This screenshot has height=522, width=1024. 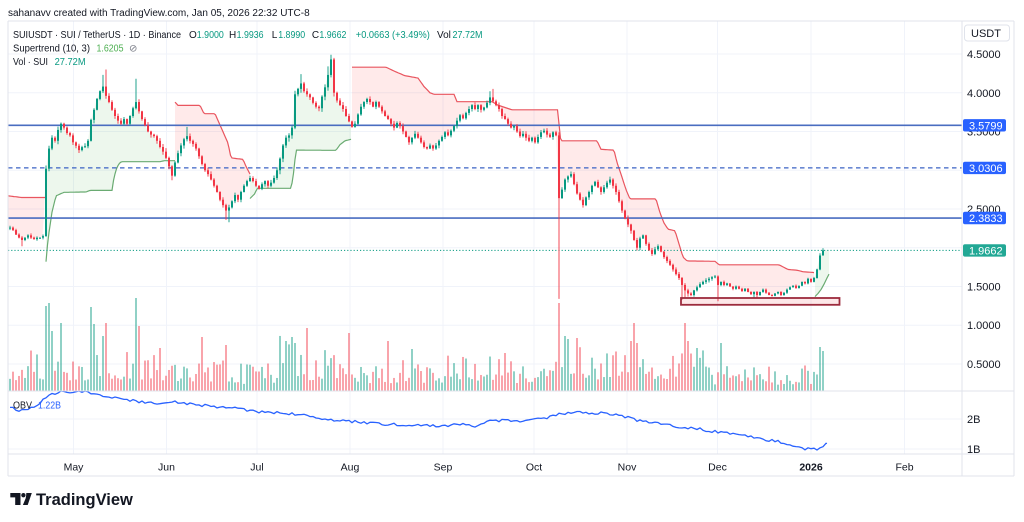 What do you see at coordinates (986, 126) in the screenshot?
I see `svg-text: 3.5799` at bounding box center [986, 126].